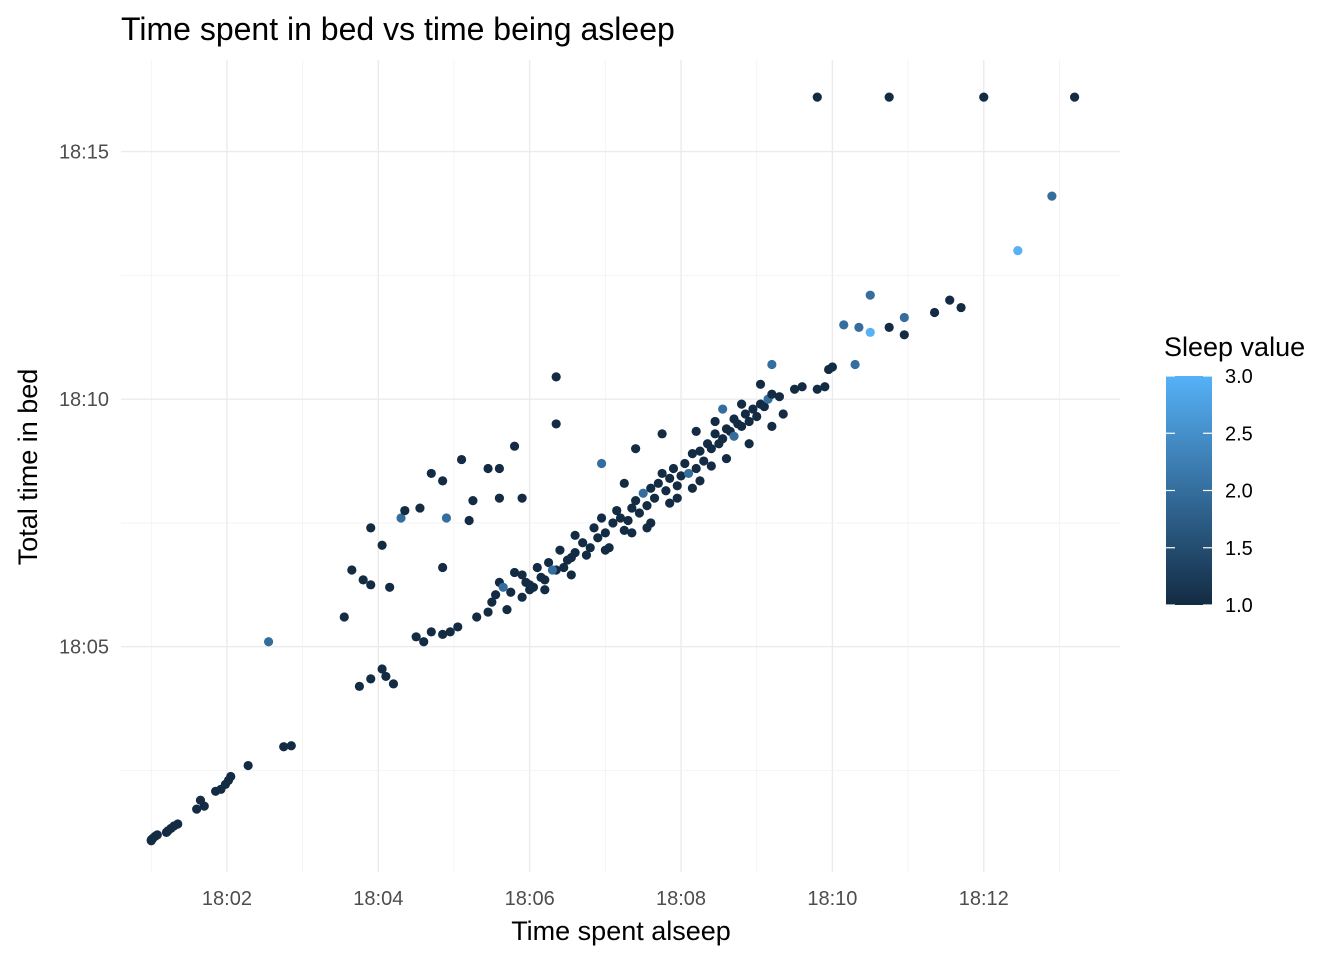  What do you see at coordinates (378, 899) in the screenshot?
I see `x-tick-label: 18:04` at bounding box center [378, 899].